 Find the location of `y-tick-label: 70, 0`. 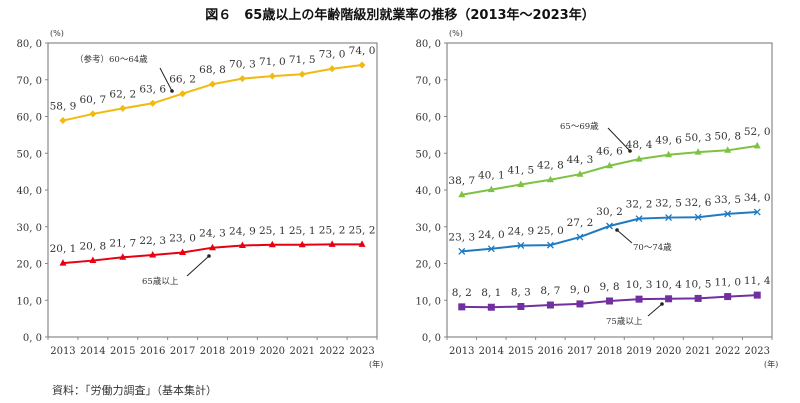

y-tick-label: 70, 0 is located at coordinates (29, 81).